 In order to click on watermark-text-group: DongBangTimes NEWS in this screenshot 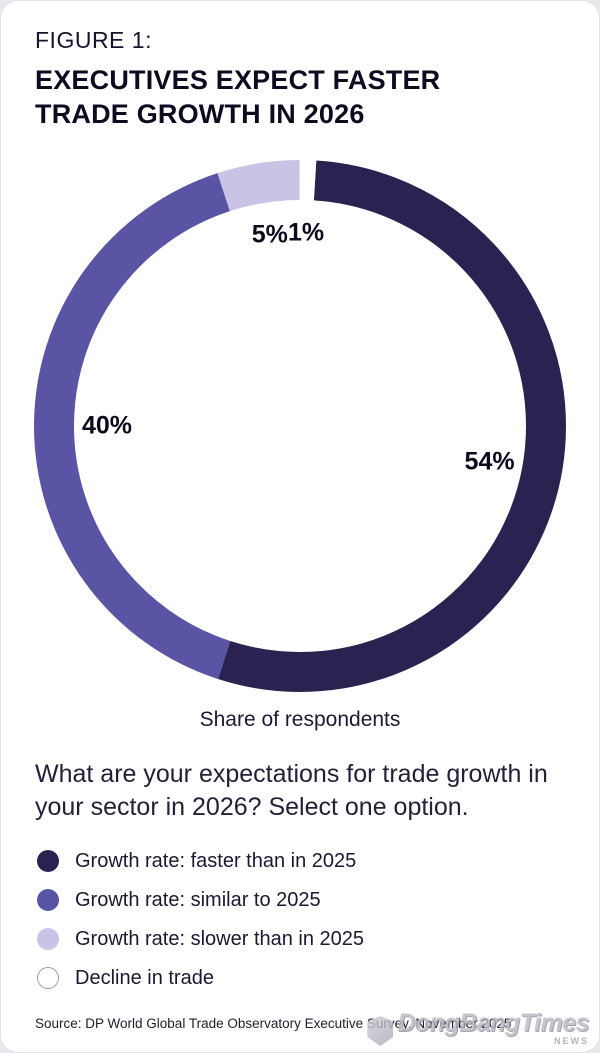, I will do `click(493, 1028)`.